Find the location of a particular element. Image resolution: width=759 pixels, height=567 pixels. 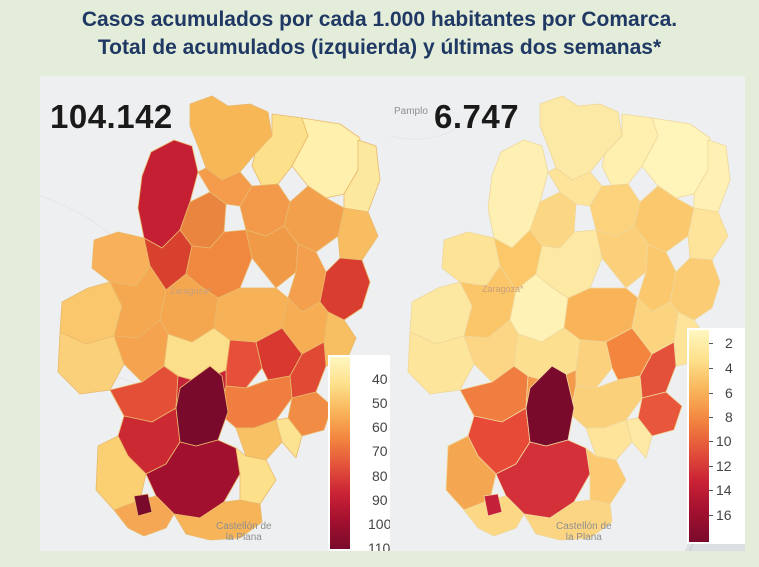

city-label-pamplona: Pamplo is located at coordinates (411, 111).